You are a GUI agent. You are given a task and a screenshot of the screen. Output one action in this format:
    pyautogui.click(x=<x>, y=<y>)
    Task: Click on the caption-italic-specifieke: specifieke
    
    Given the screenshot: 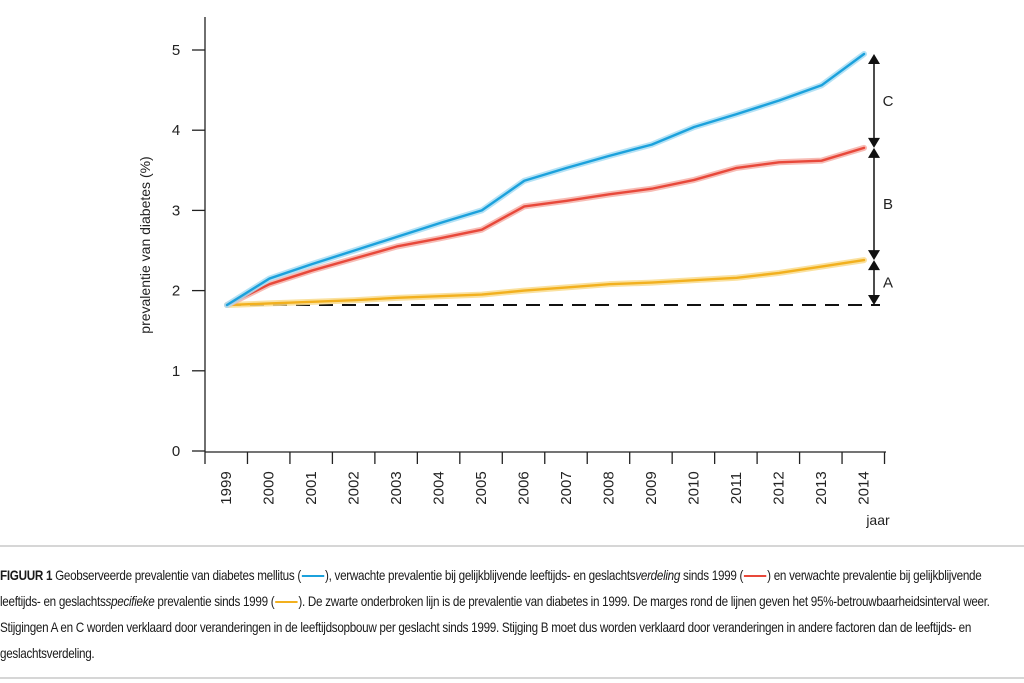 What is the action you would take?
    pyautogui.click(x=130, y=601)
    